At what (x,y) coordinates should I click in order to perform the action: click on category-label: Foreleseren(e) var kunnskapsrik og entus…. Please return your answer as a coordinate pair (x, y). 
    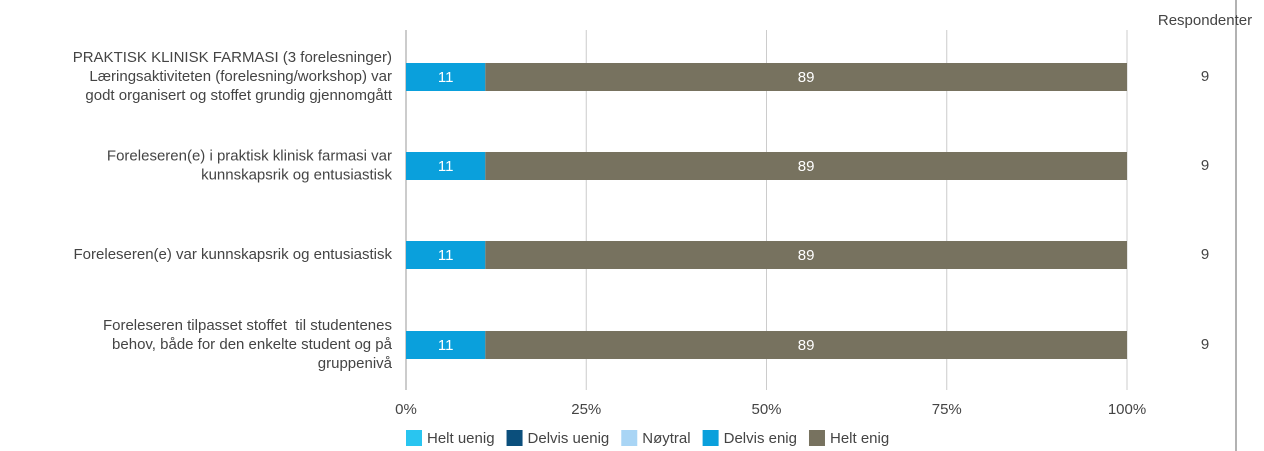
    Looking at the image, I should click on (233, 254).